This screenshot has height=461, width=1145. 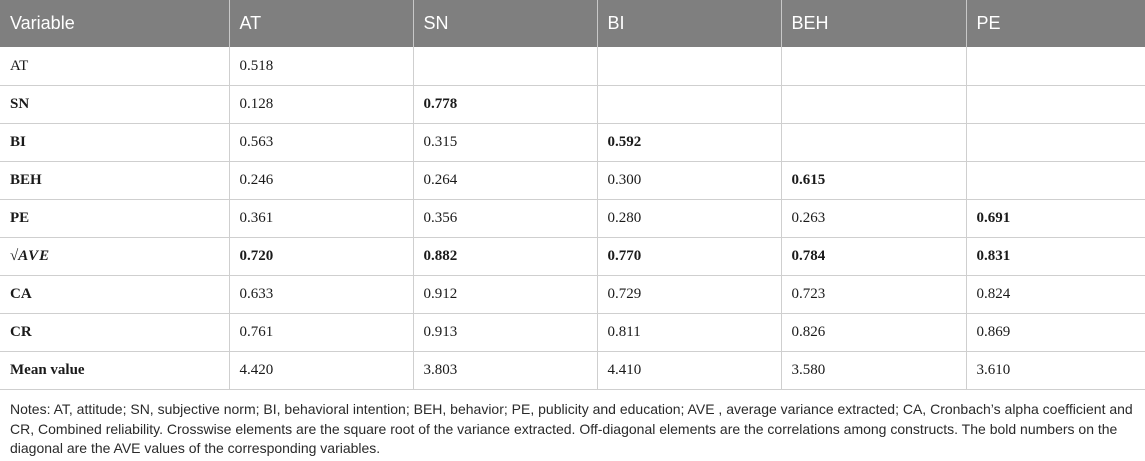 I want to click on table-cell: 0.824, so click(x=1055, y=294).